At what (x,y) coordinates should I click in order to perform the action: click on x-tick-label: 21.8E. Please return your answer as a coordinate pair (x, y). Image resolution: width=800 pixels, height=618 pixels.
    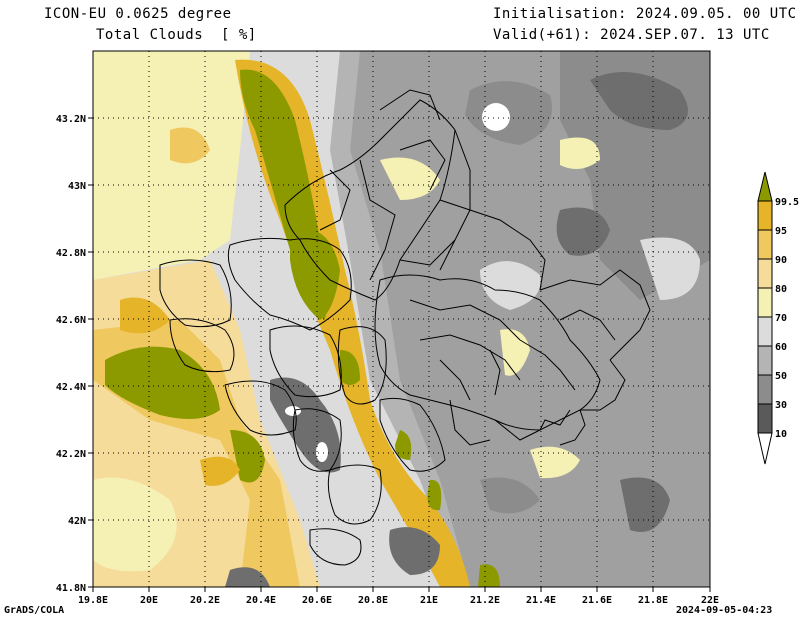
    Looking at the image, I should click on (653, 600).